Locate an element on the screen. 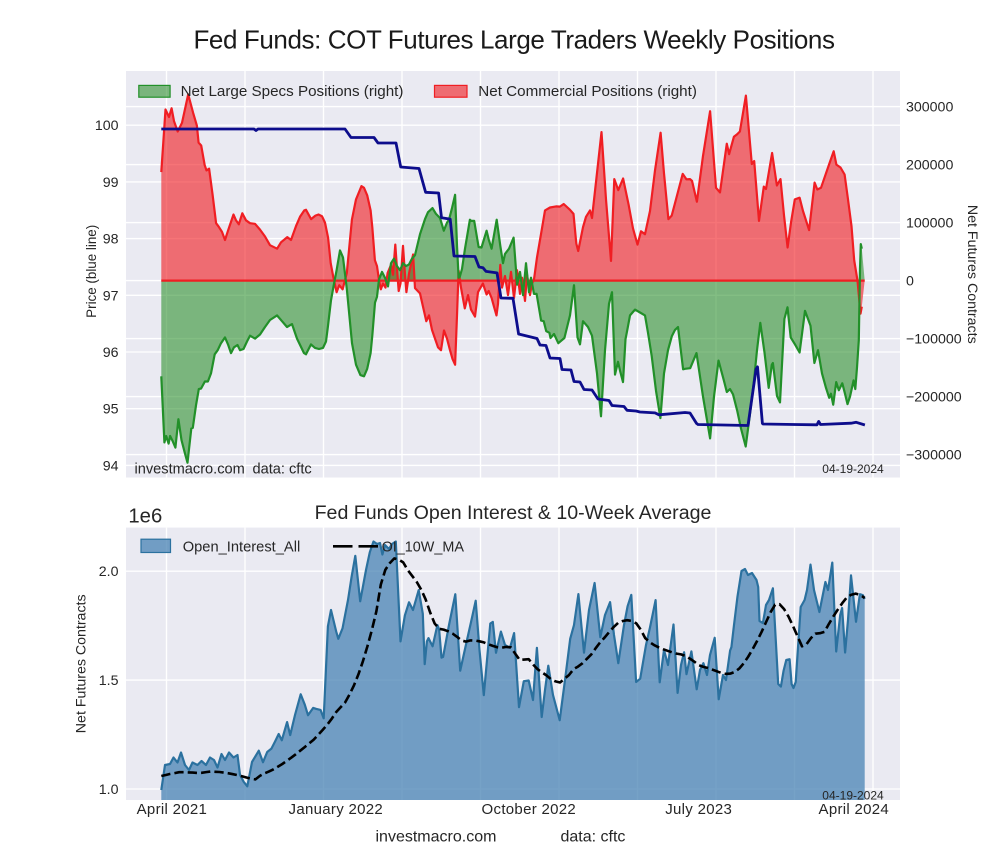 This screenshot has height=865, width=1000. svg-text:Net Large Specs Positions (rig: Net Large Specs Positions (right) is located at coordinates (292, 91).